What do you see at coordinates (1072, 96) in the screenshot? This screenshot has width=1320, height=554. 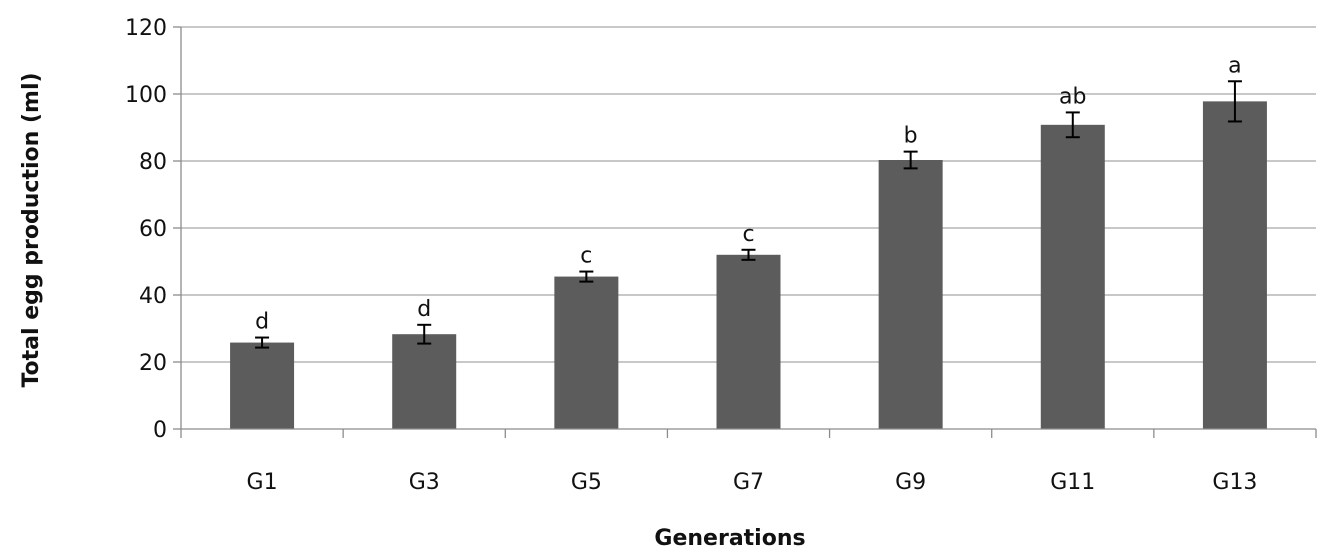 I see `significance-letter-G11: ab` at bounding box center [1072, 96].